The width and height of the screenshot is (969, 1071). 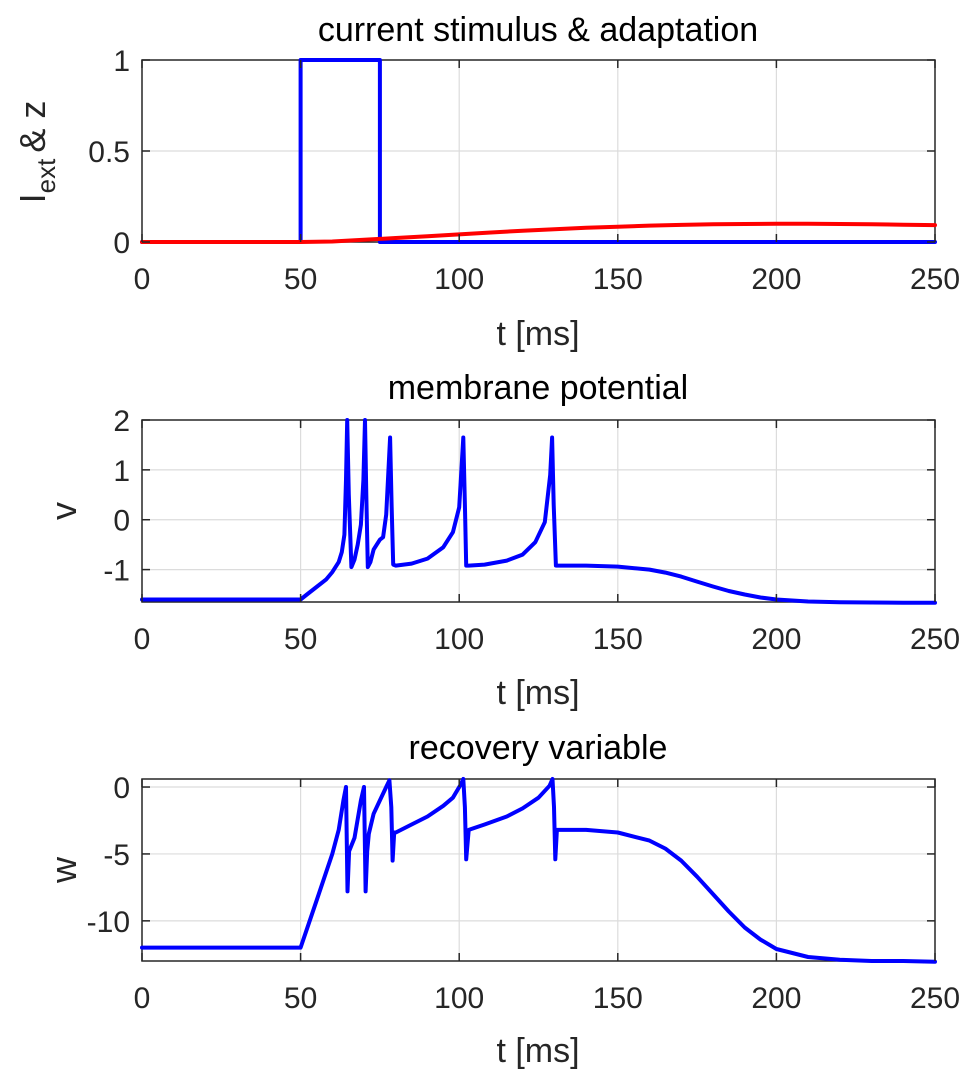 I want to click on y-label-main: w, so click(x=63, y=870).